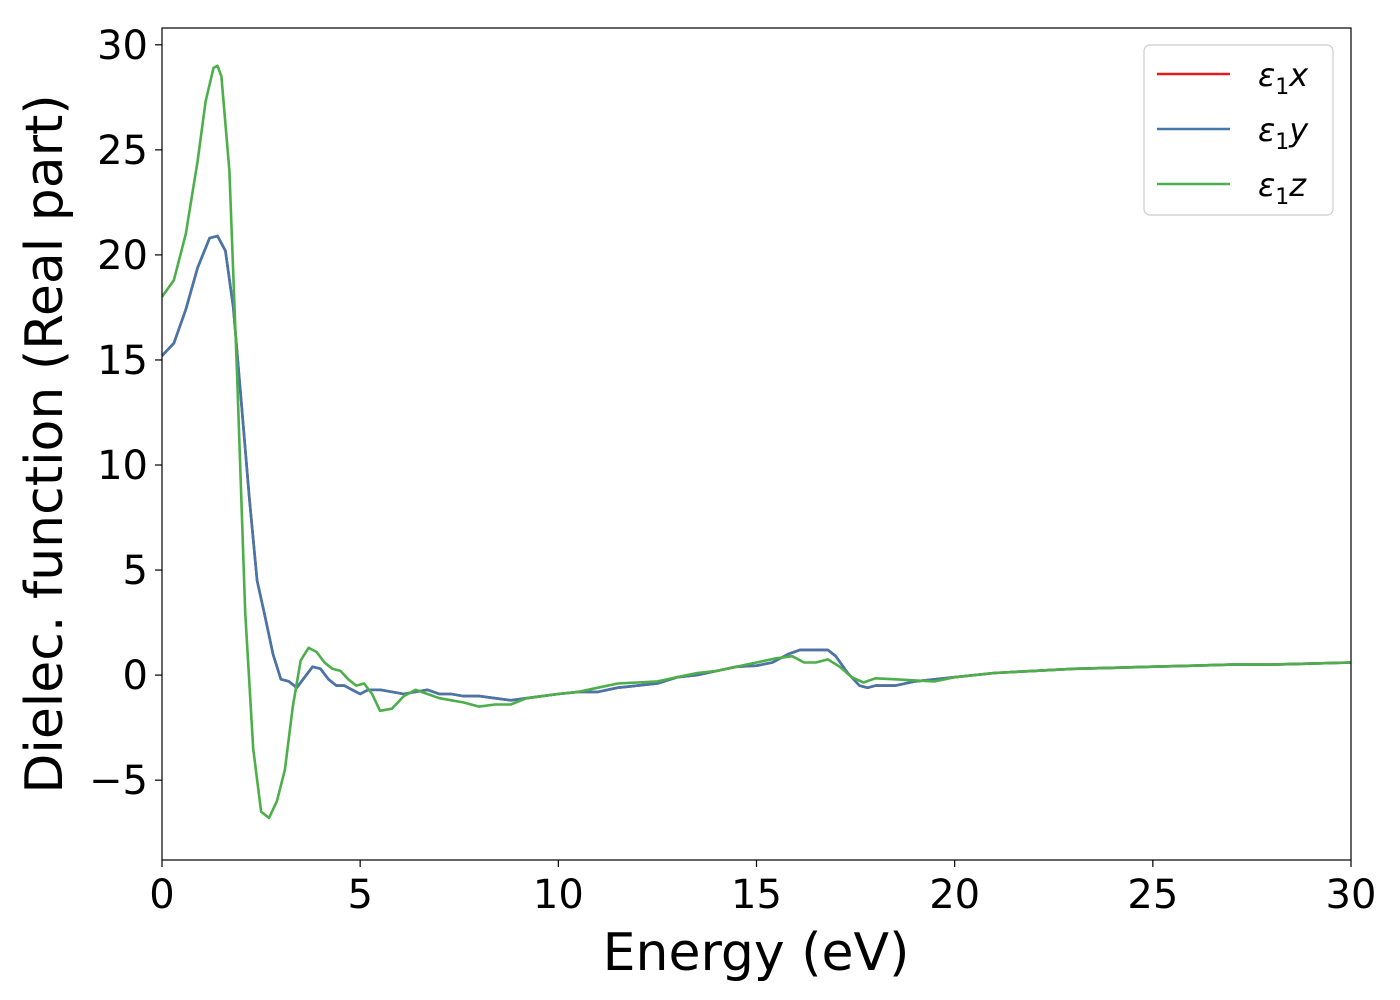 This screenshot has height=1000, width=1400. Describe the element at coordinates (122, 46) in the screenshot. I see `y-tick-label: 30` at that location.